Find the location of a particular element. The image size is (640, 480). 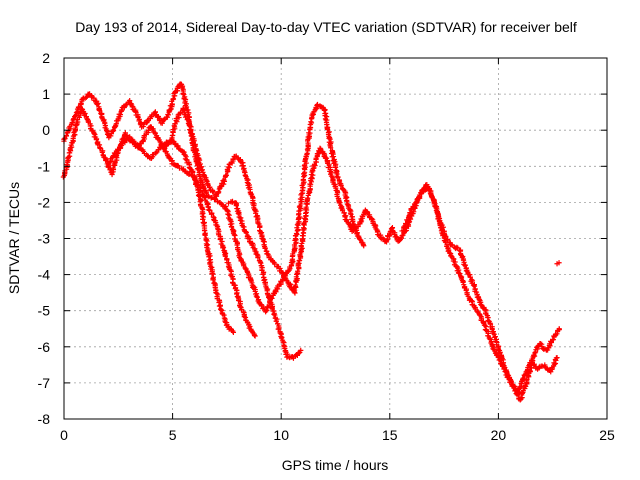

y-tick-label: -1 is located at coordinates (44, 166).